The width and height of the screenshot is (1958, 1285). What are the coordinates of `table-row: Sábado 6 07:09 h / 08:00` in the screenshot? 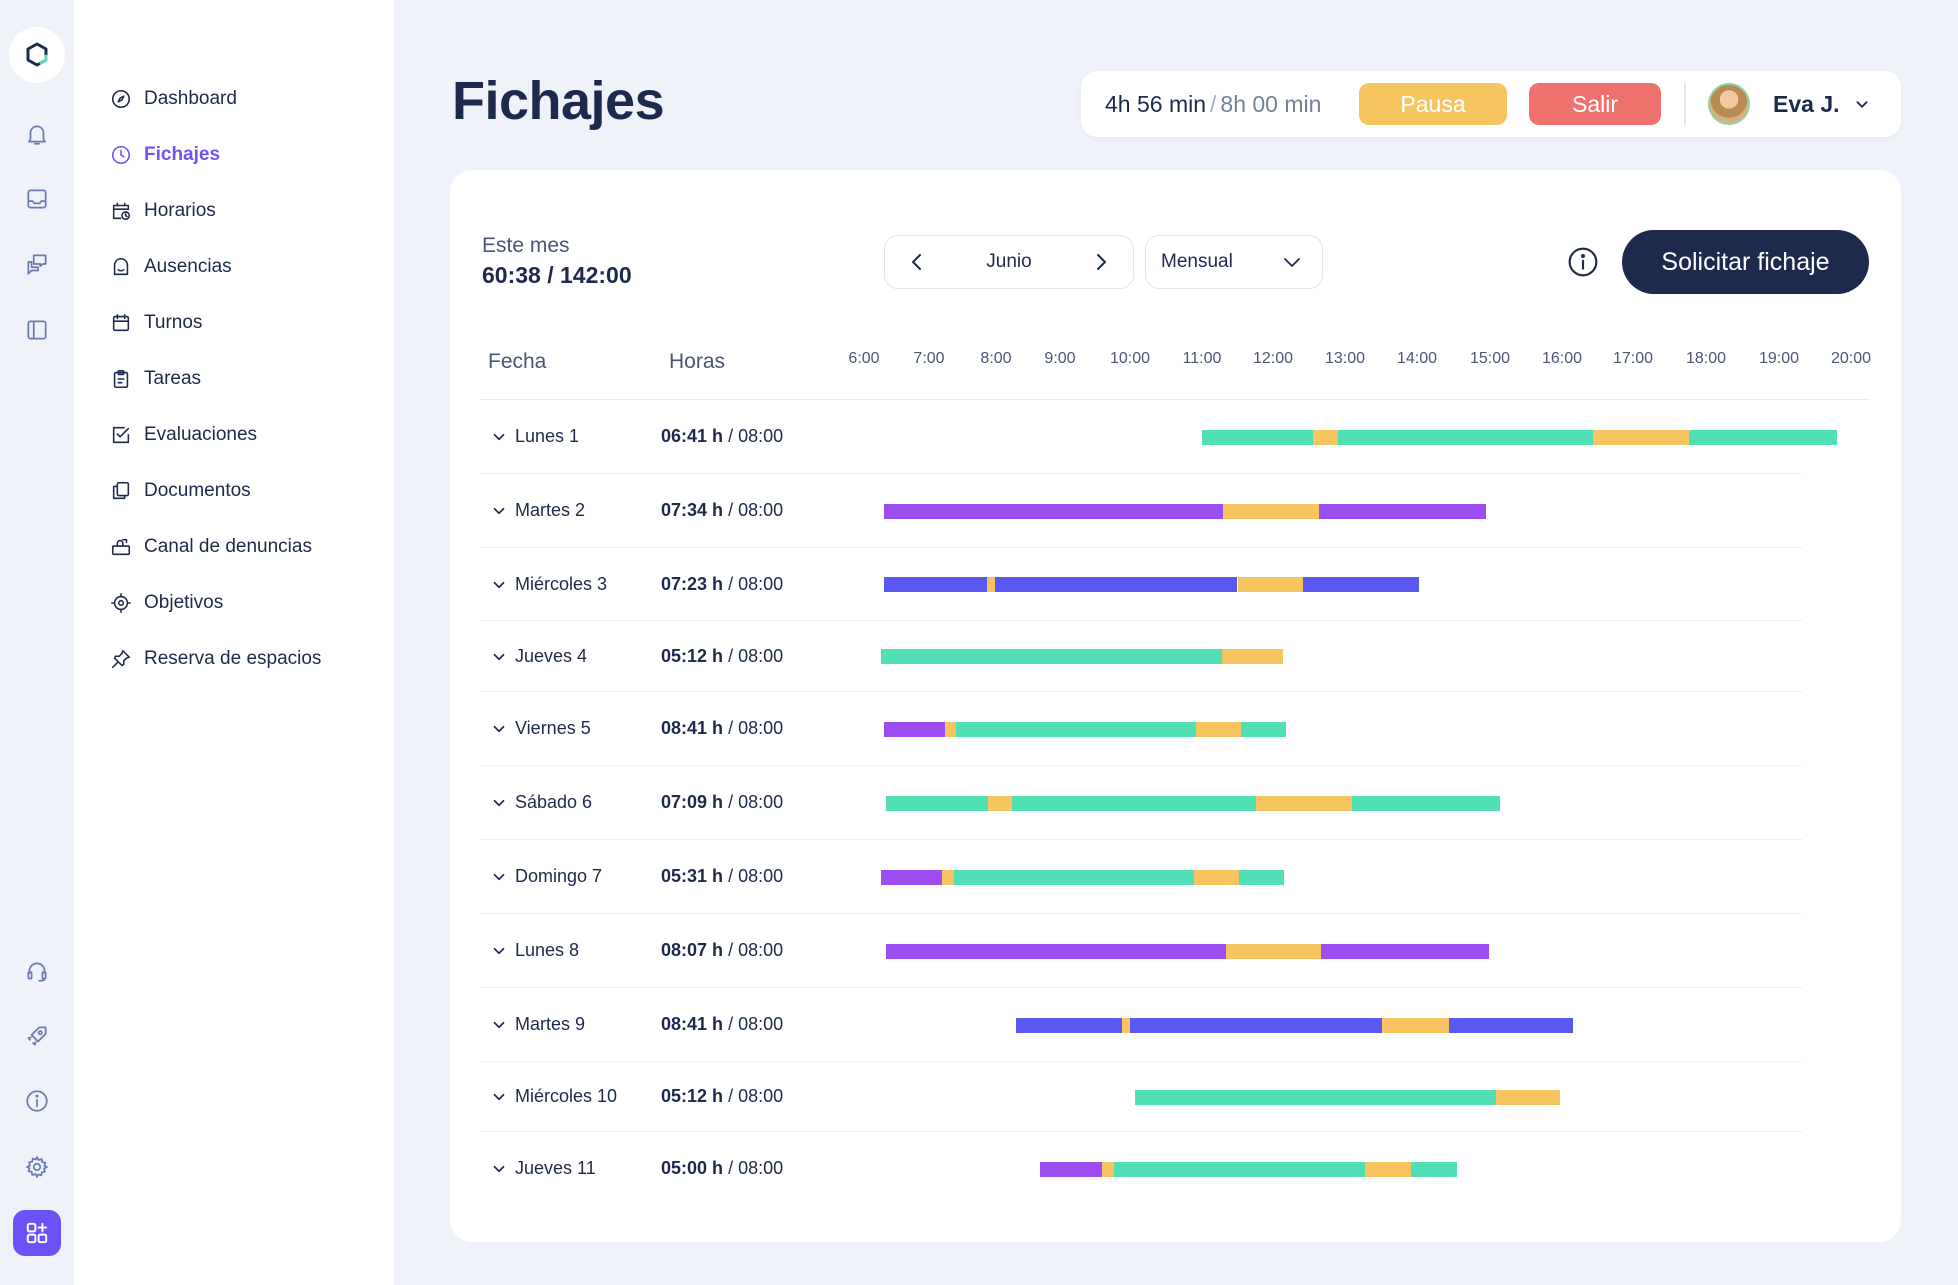 It's located at (1141, 803).